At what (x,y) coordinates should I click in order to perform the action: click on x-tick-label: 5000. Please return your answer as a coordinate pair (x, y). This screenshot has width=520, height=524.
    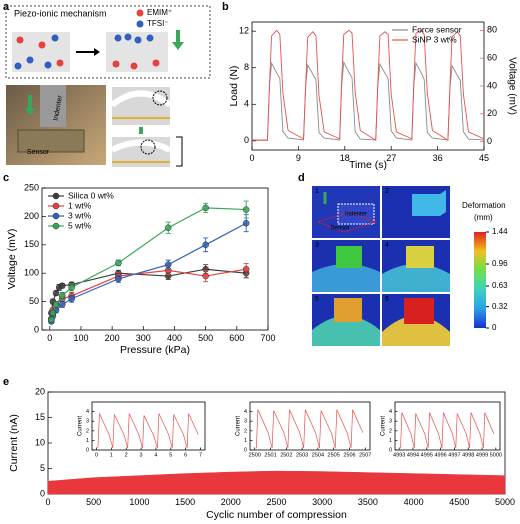
    Looking at the image, I should click on (496, 456).